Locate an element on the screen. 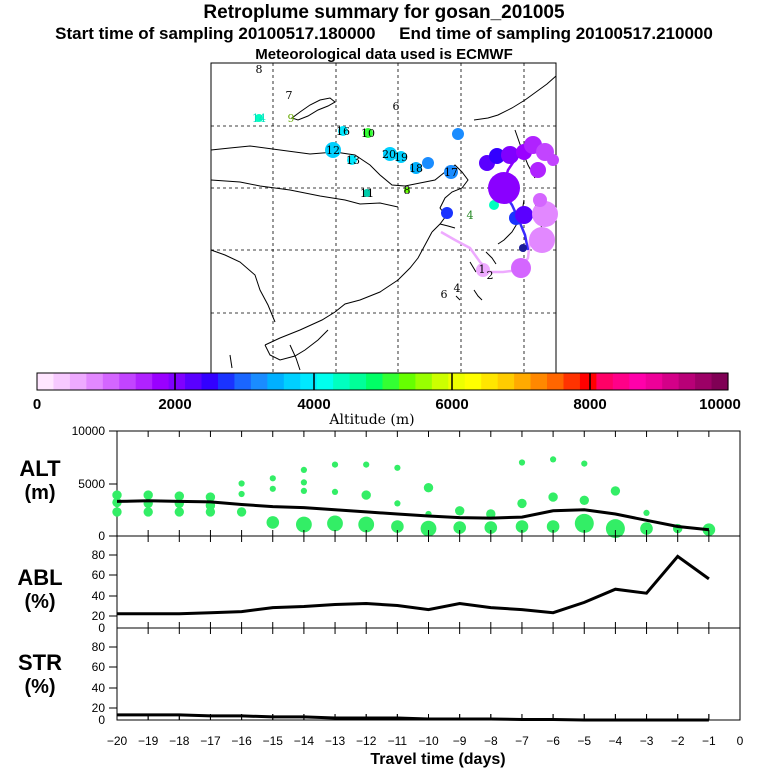 The height and width of the screenshot is (768, 768). map-label: 18 is located at coordinates (416, 168).